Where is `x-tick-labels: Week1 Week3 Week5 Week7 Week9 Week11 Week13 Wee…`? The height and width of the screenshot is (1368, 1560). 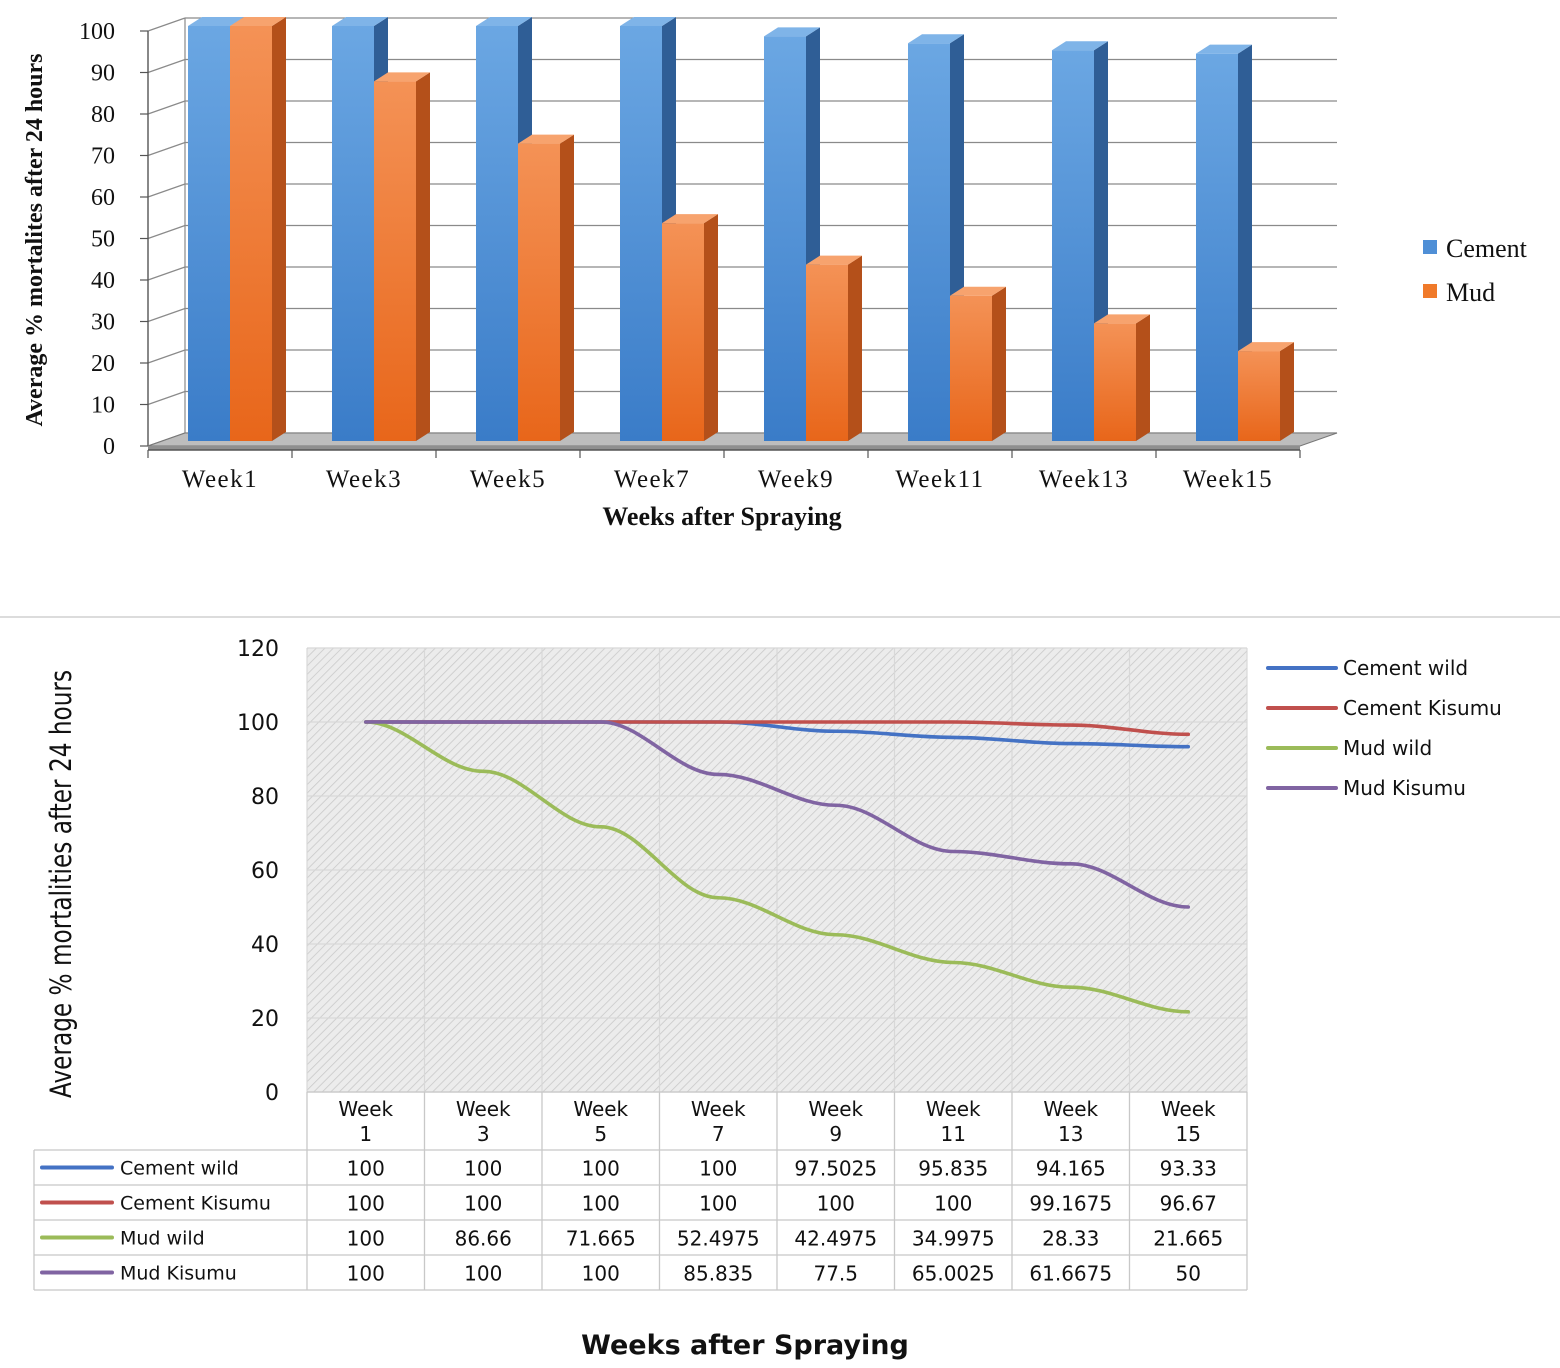
x-tick-labels: Week1 Week3 Week5 Week7 Week9 Week11 Week13 Wee… is located at coordinates (724, 471).